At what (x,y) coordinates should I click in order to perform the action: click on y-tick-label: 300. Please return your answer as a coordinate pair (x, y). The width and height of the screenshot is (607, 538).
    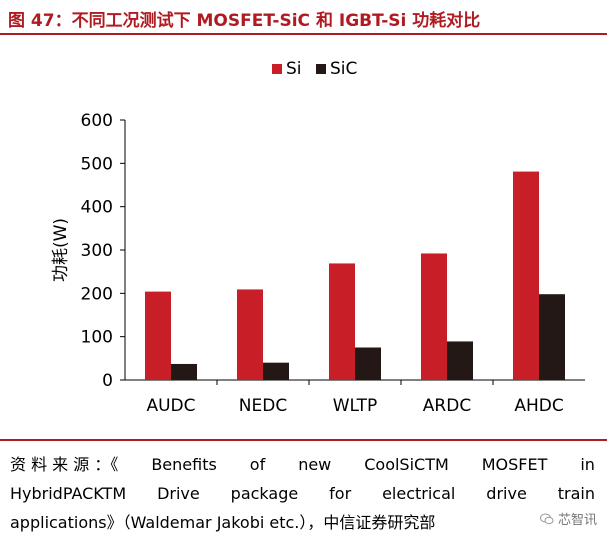
    Looking at the image, I should click on (97, 251).